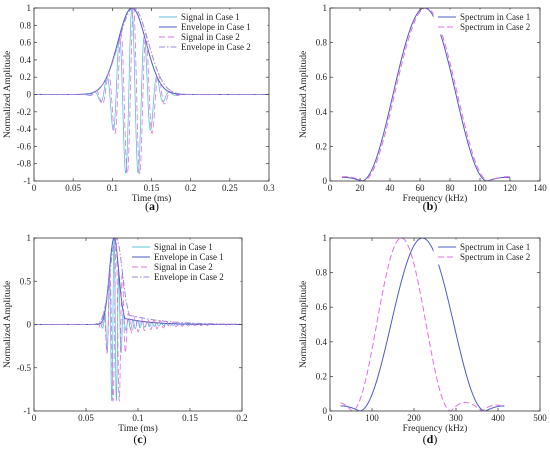 Image resolution: width=550 pixels, height=455 pixels. Describe the element at coordinates (456, 418) in the screenshot. I see `x-tick-label: 300` at that location.